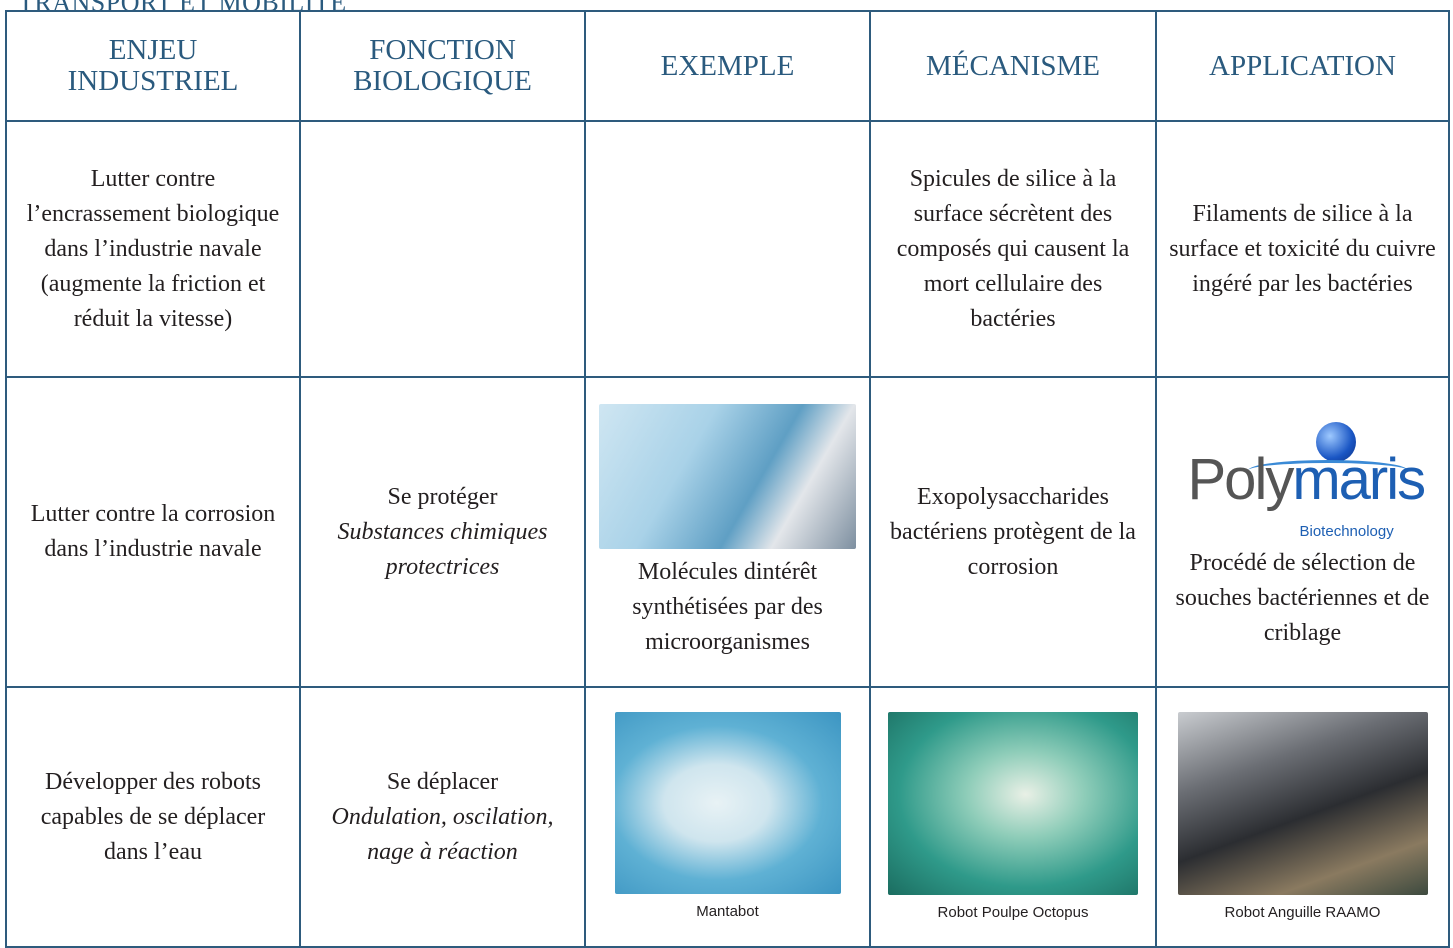 The image size is (1453, 948). I want to click on table-cell: Robot Poulpe Octopus, so click(1013, 817).